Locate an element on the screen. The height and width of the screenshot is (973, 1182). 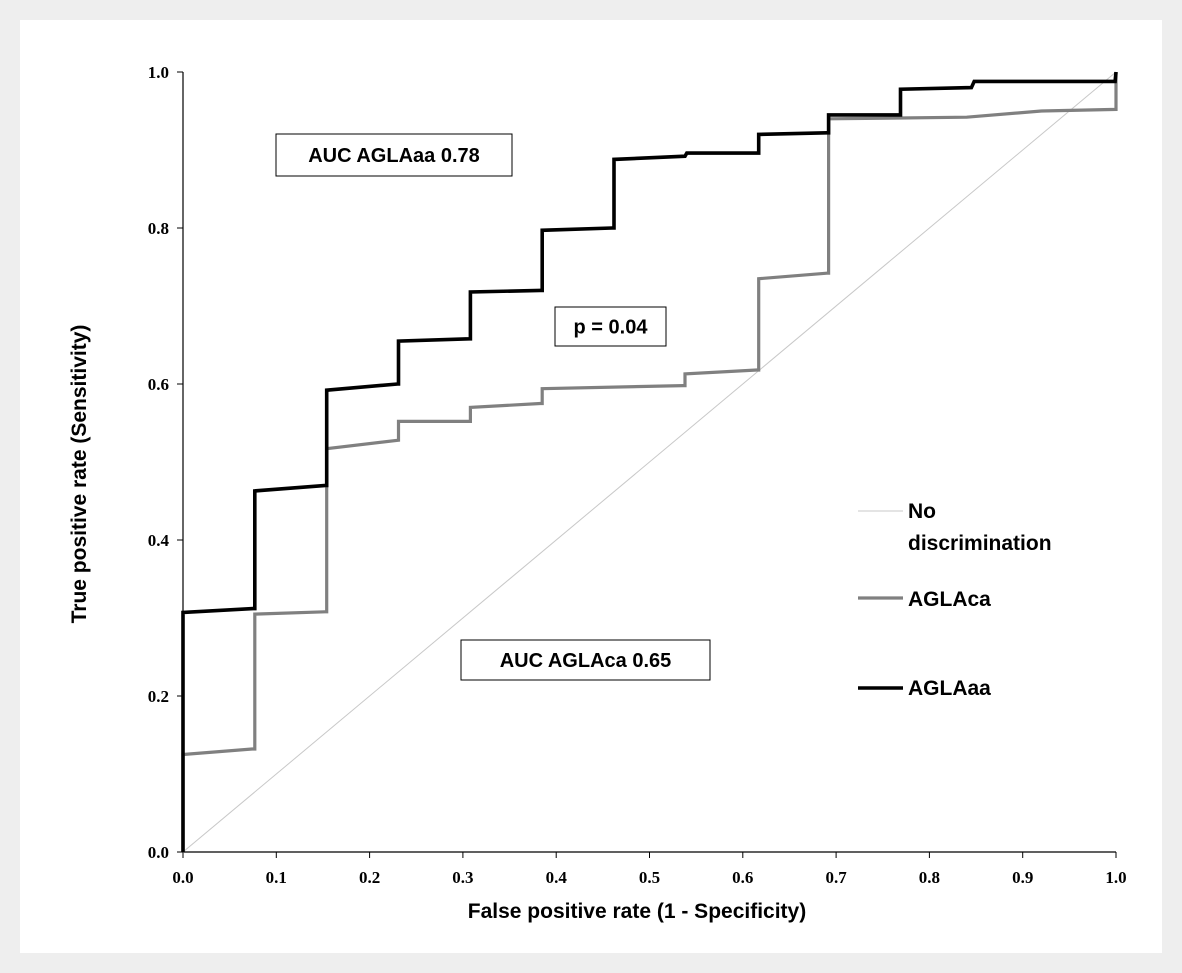
legend-item-aglaca: AGLAca is located at coordinates (924, 599).